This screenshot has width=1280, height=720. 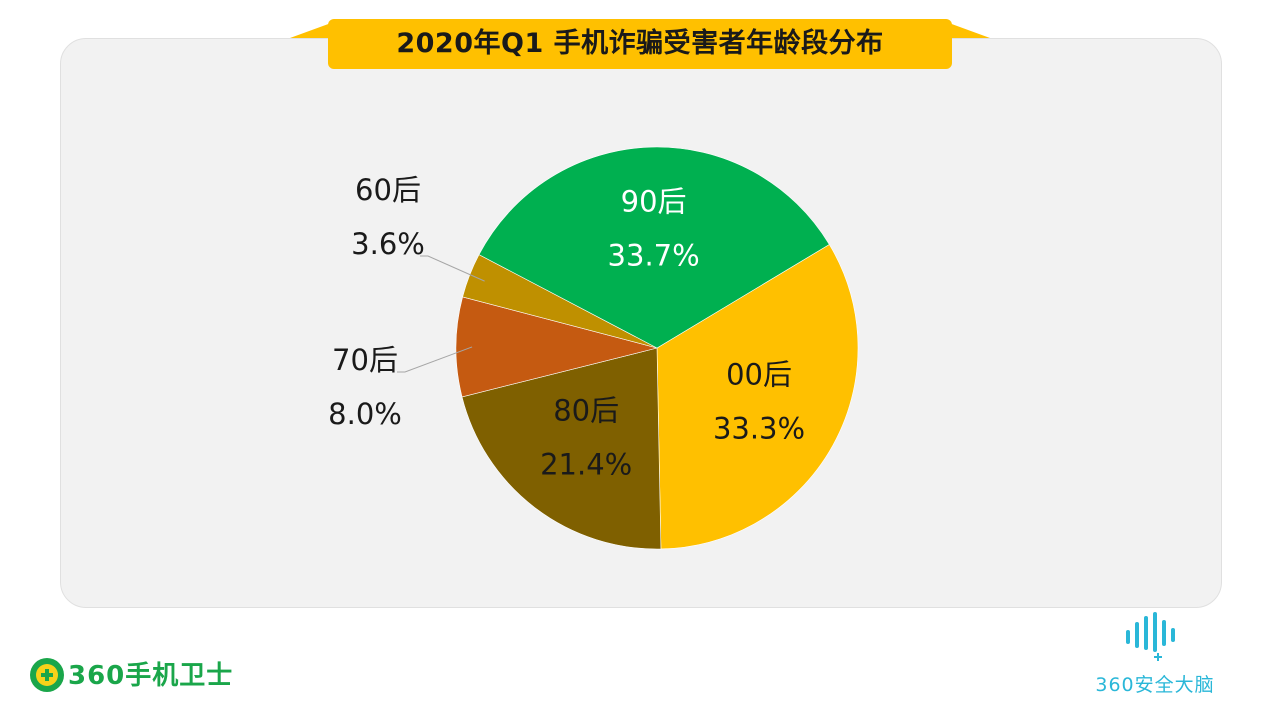 I want to click on chart-title: 2020年Q1 手机诈骗受害者年龄段分布, so click(x=640, y=43).